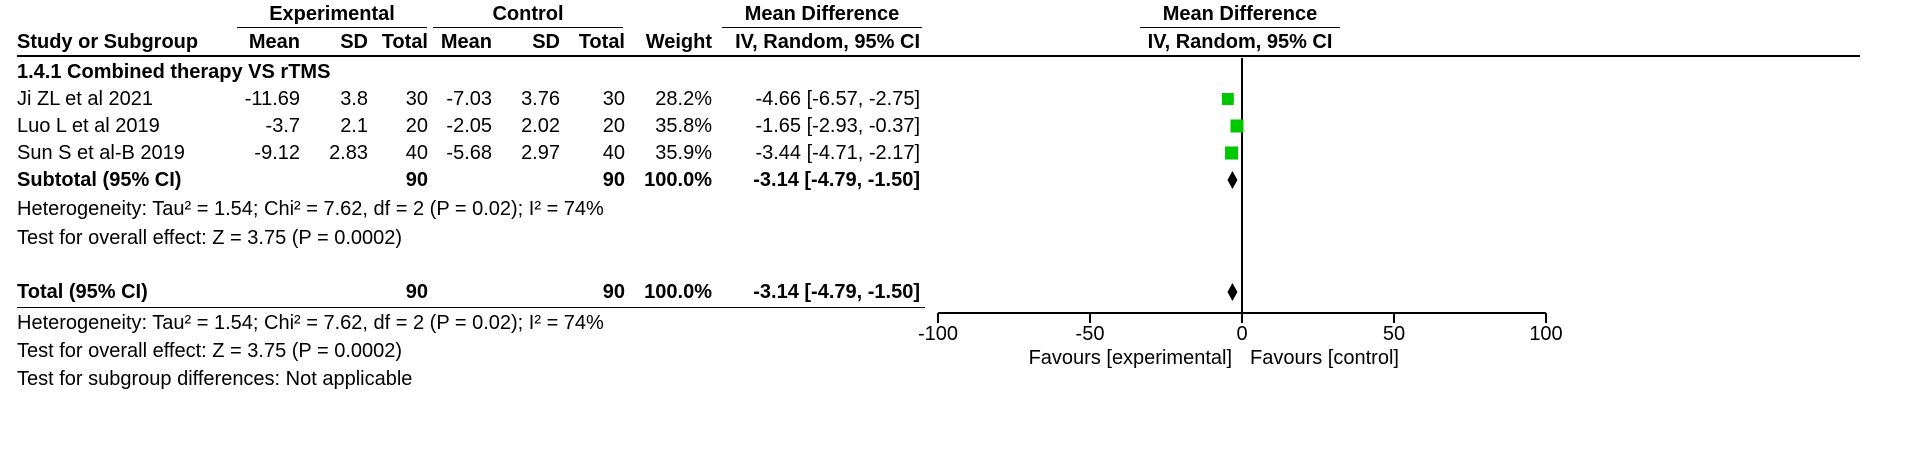  Describe the element at coordinates (822, 27) in the screenshot. I see `md-left-underline` at that location.